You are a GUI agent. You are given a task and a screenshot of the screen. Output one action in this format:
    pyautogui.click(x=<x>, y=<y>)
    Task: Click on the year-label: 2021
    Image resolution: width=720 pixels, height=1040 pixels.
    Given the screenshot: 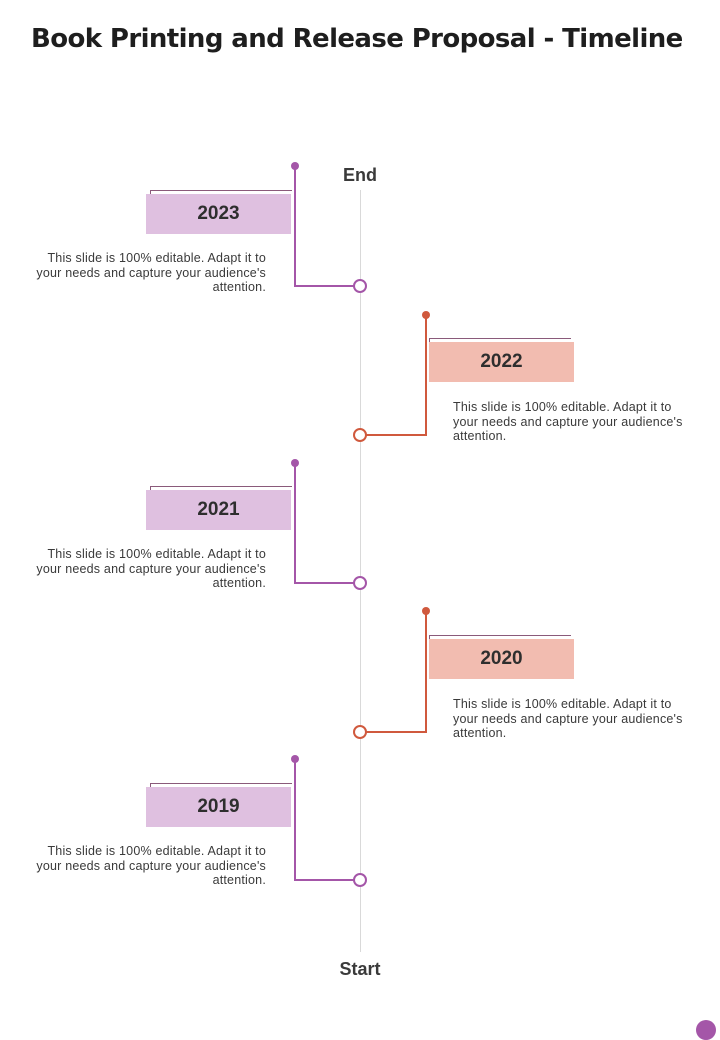 What is the action you would take?
    pyautogui.click(x=218, y=510)
    